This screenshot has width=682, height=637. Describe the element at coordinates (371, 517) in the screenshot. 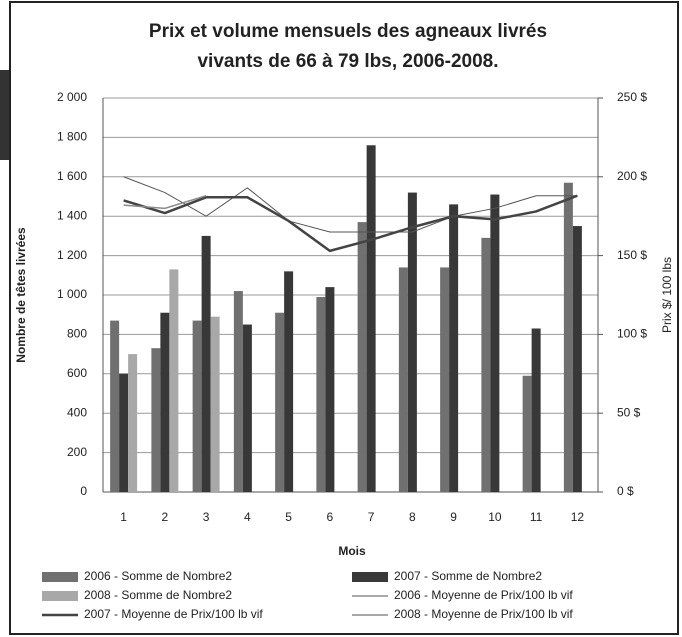

I see `x-tick-label: 7` at that location.